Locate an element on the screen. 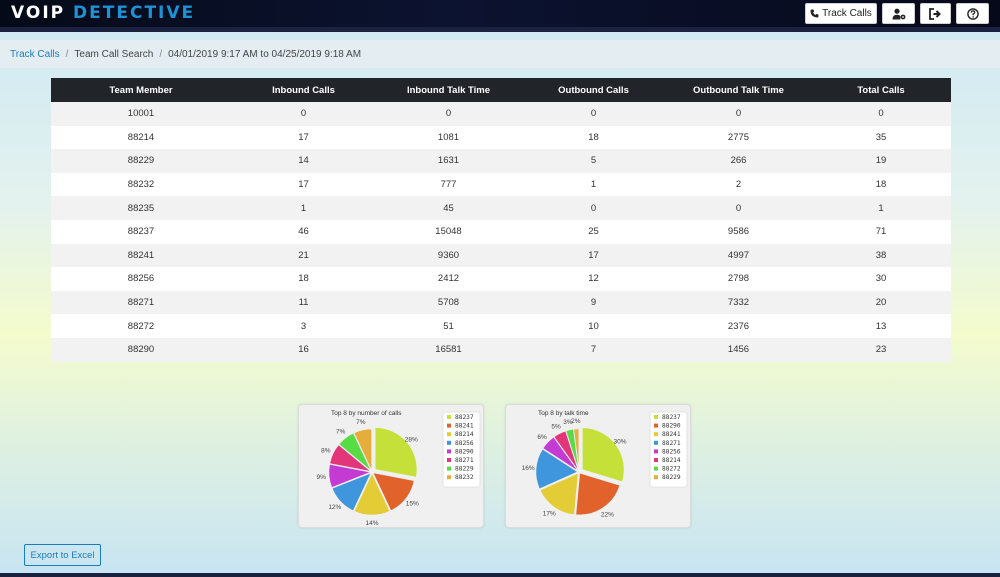 The width and height of the screenshot is (1000, 577). table-row: 88241 21 9360 17 4997 38 is located at coordinates (501, 255).